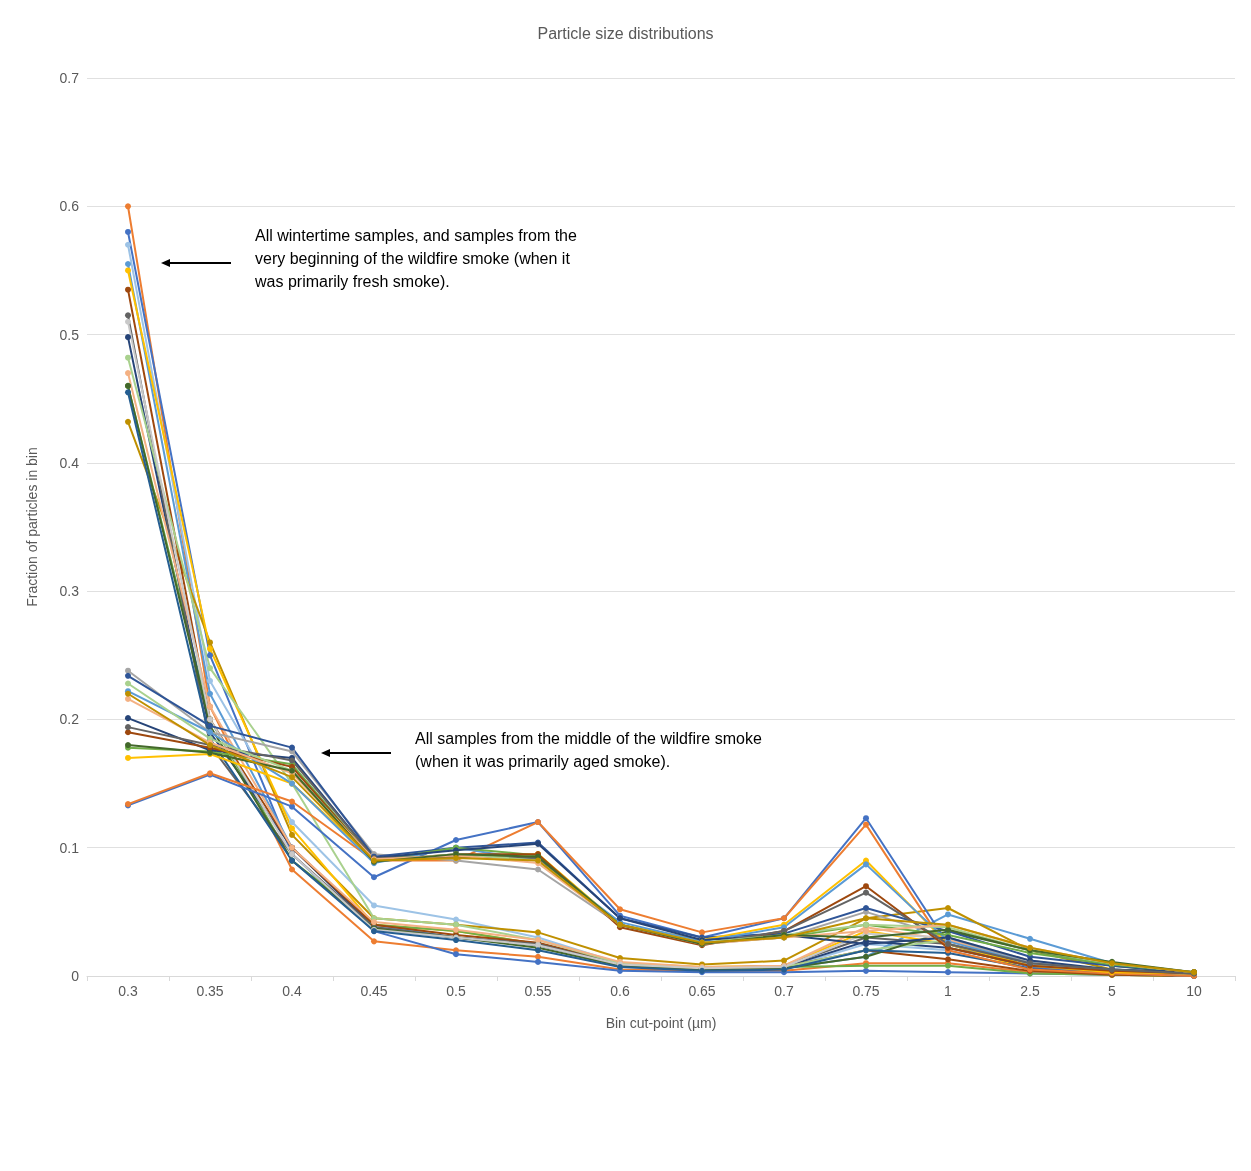 The image size is (1251, 1171). I want to click on y-tick-label: 0, so click(75, 976).